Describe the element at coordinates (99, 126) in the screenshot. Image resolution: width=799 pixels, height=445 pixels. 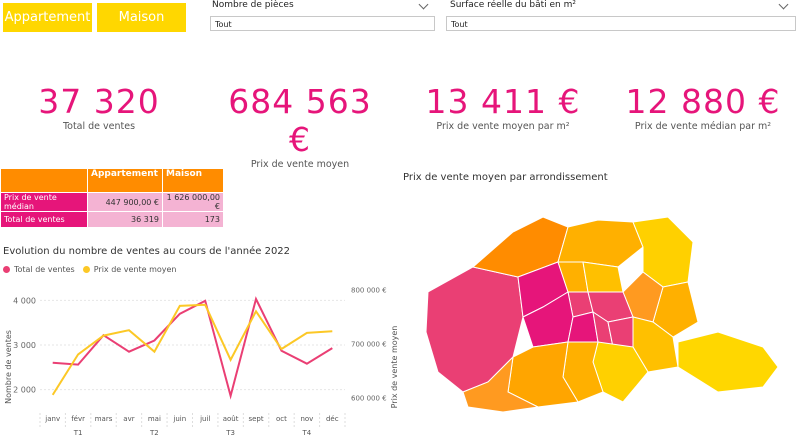
I see `kpi-label: Total de ventes` at that location.